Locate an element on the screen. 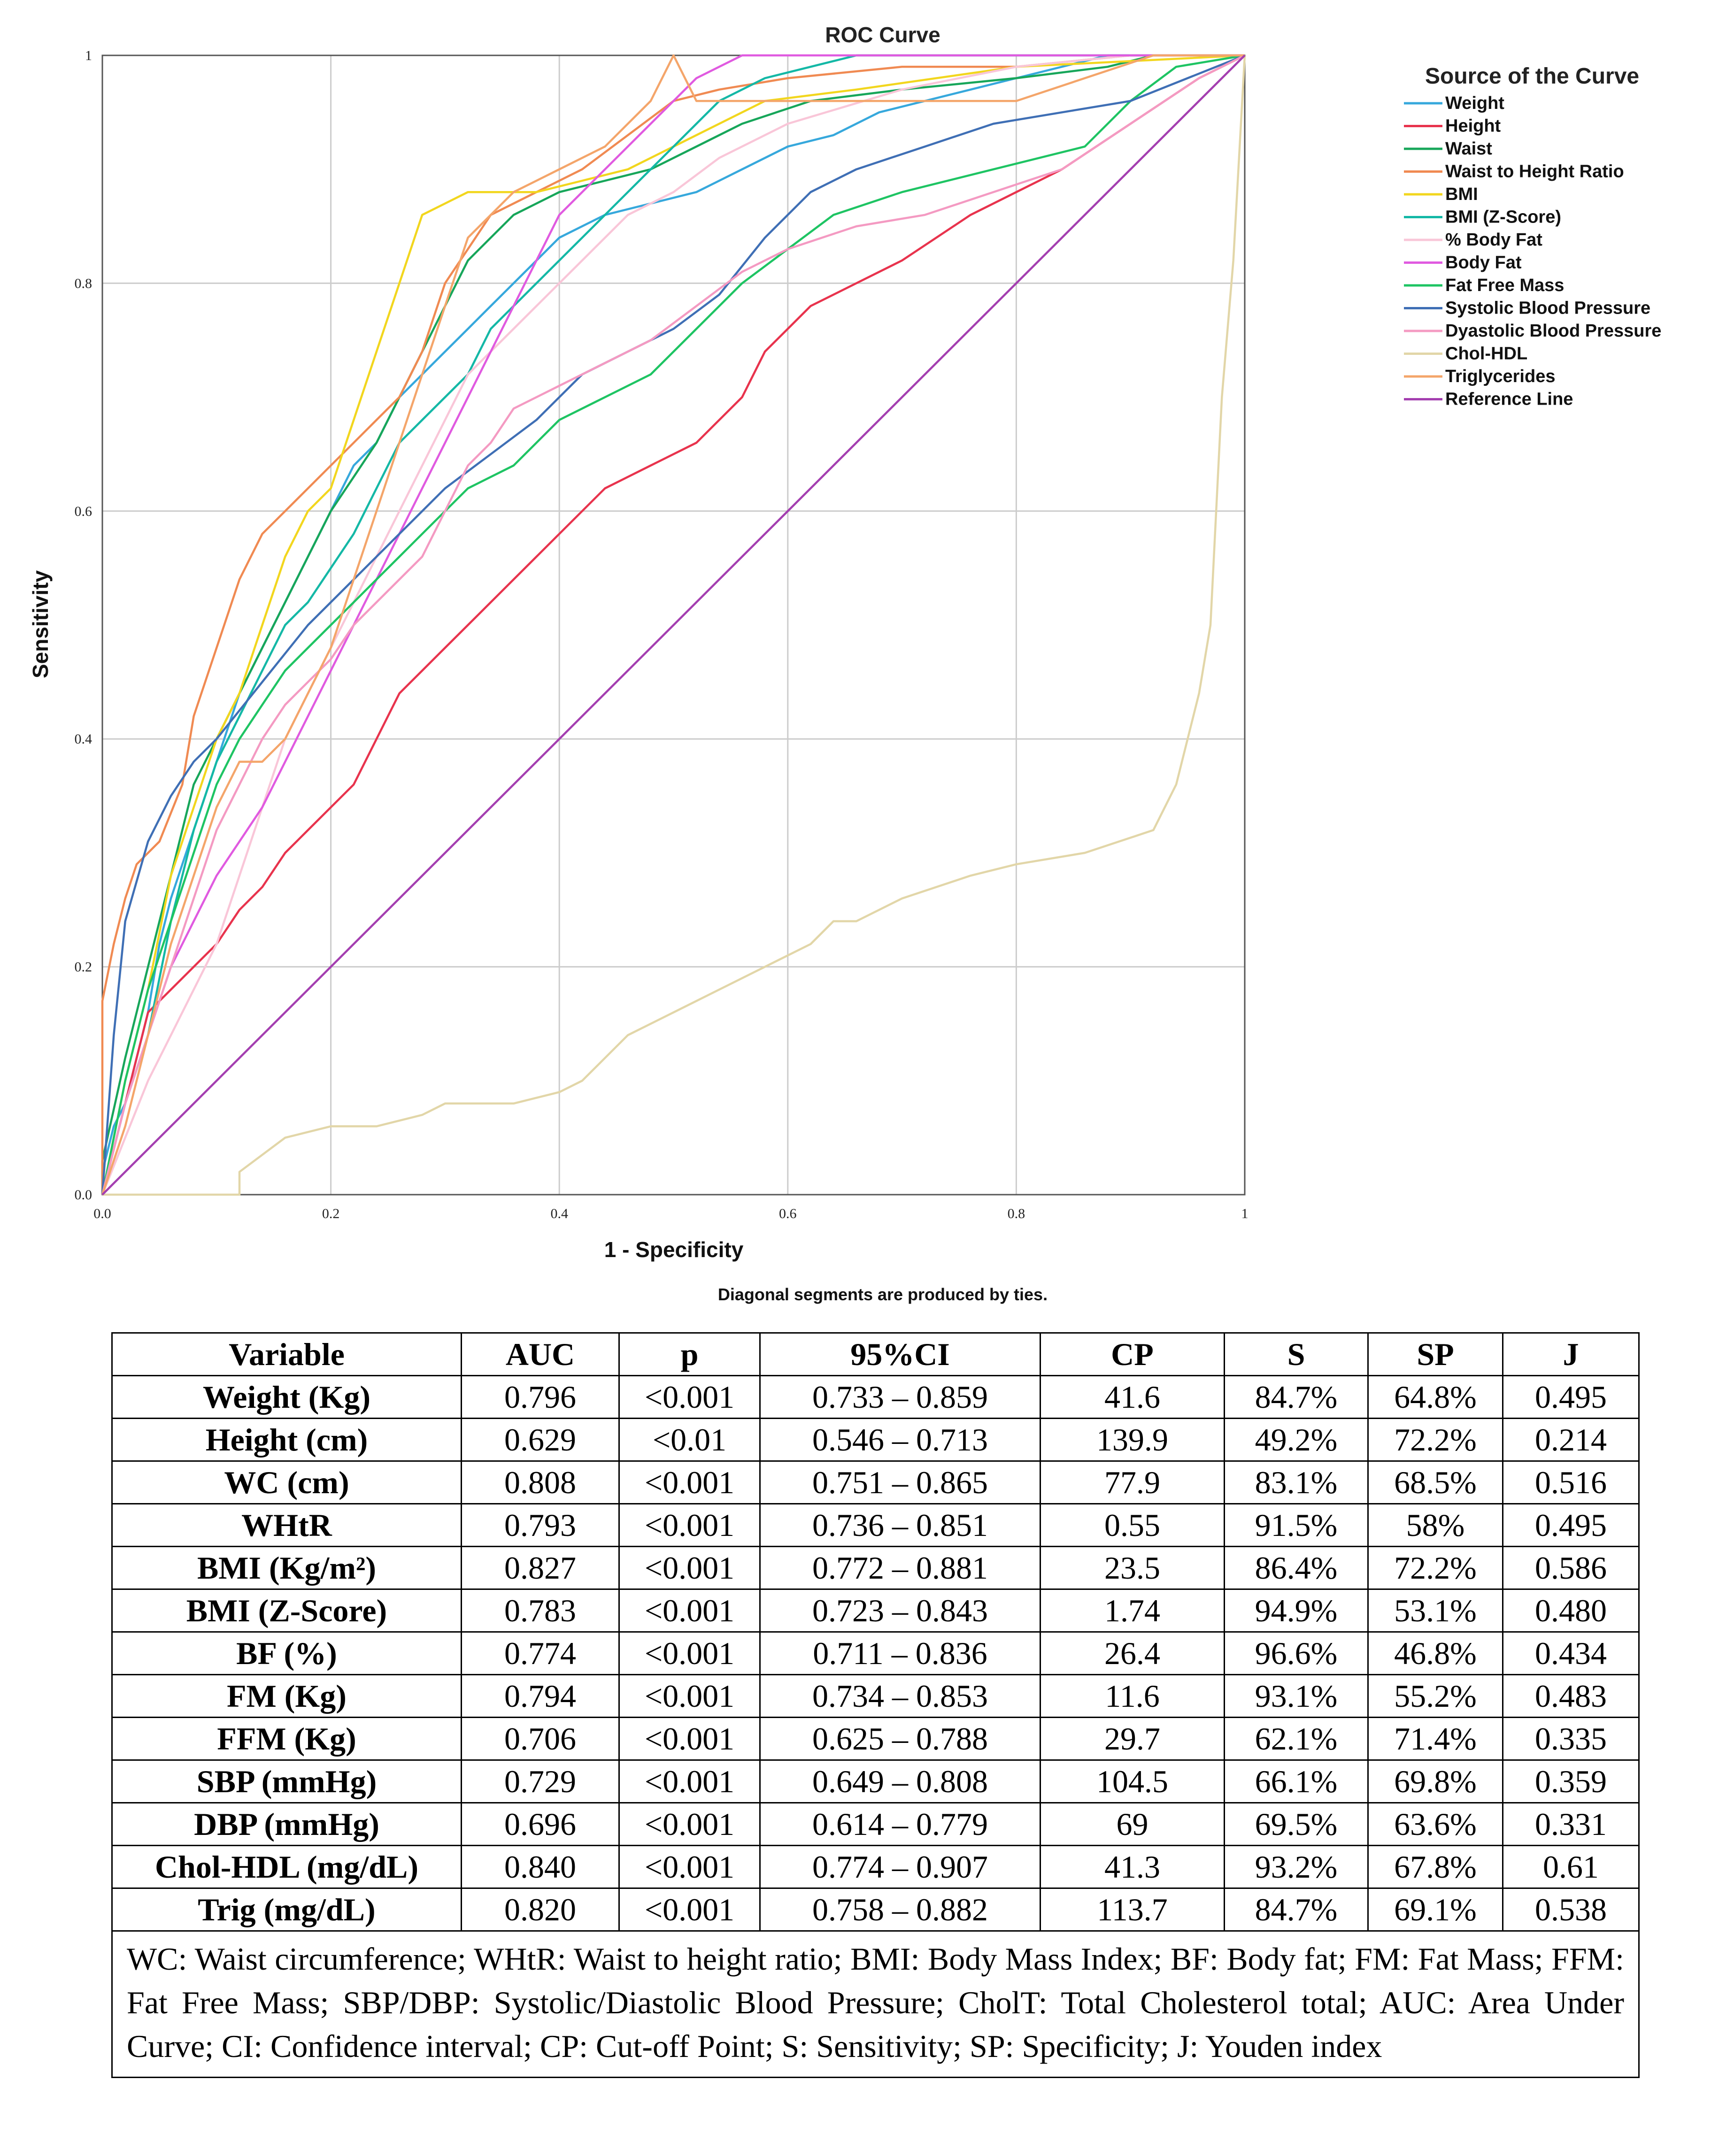 The height and width of the screenshot is (2156, 1711). value-cell: 0.820 is located at coordinates (540, 1910).